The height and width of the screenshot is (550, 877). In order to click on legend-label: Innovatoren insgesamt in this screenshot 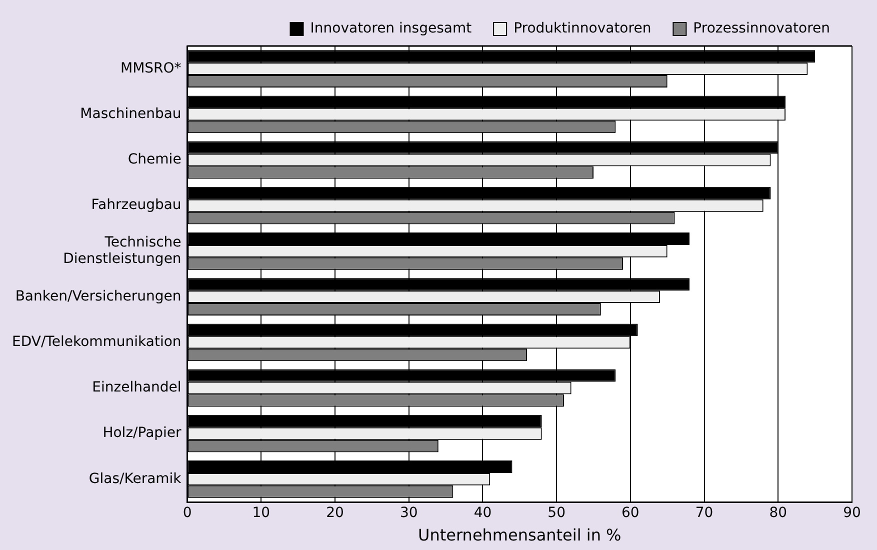, I will do `click(391, 28)`.